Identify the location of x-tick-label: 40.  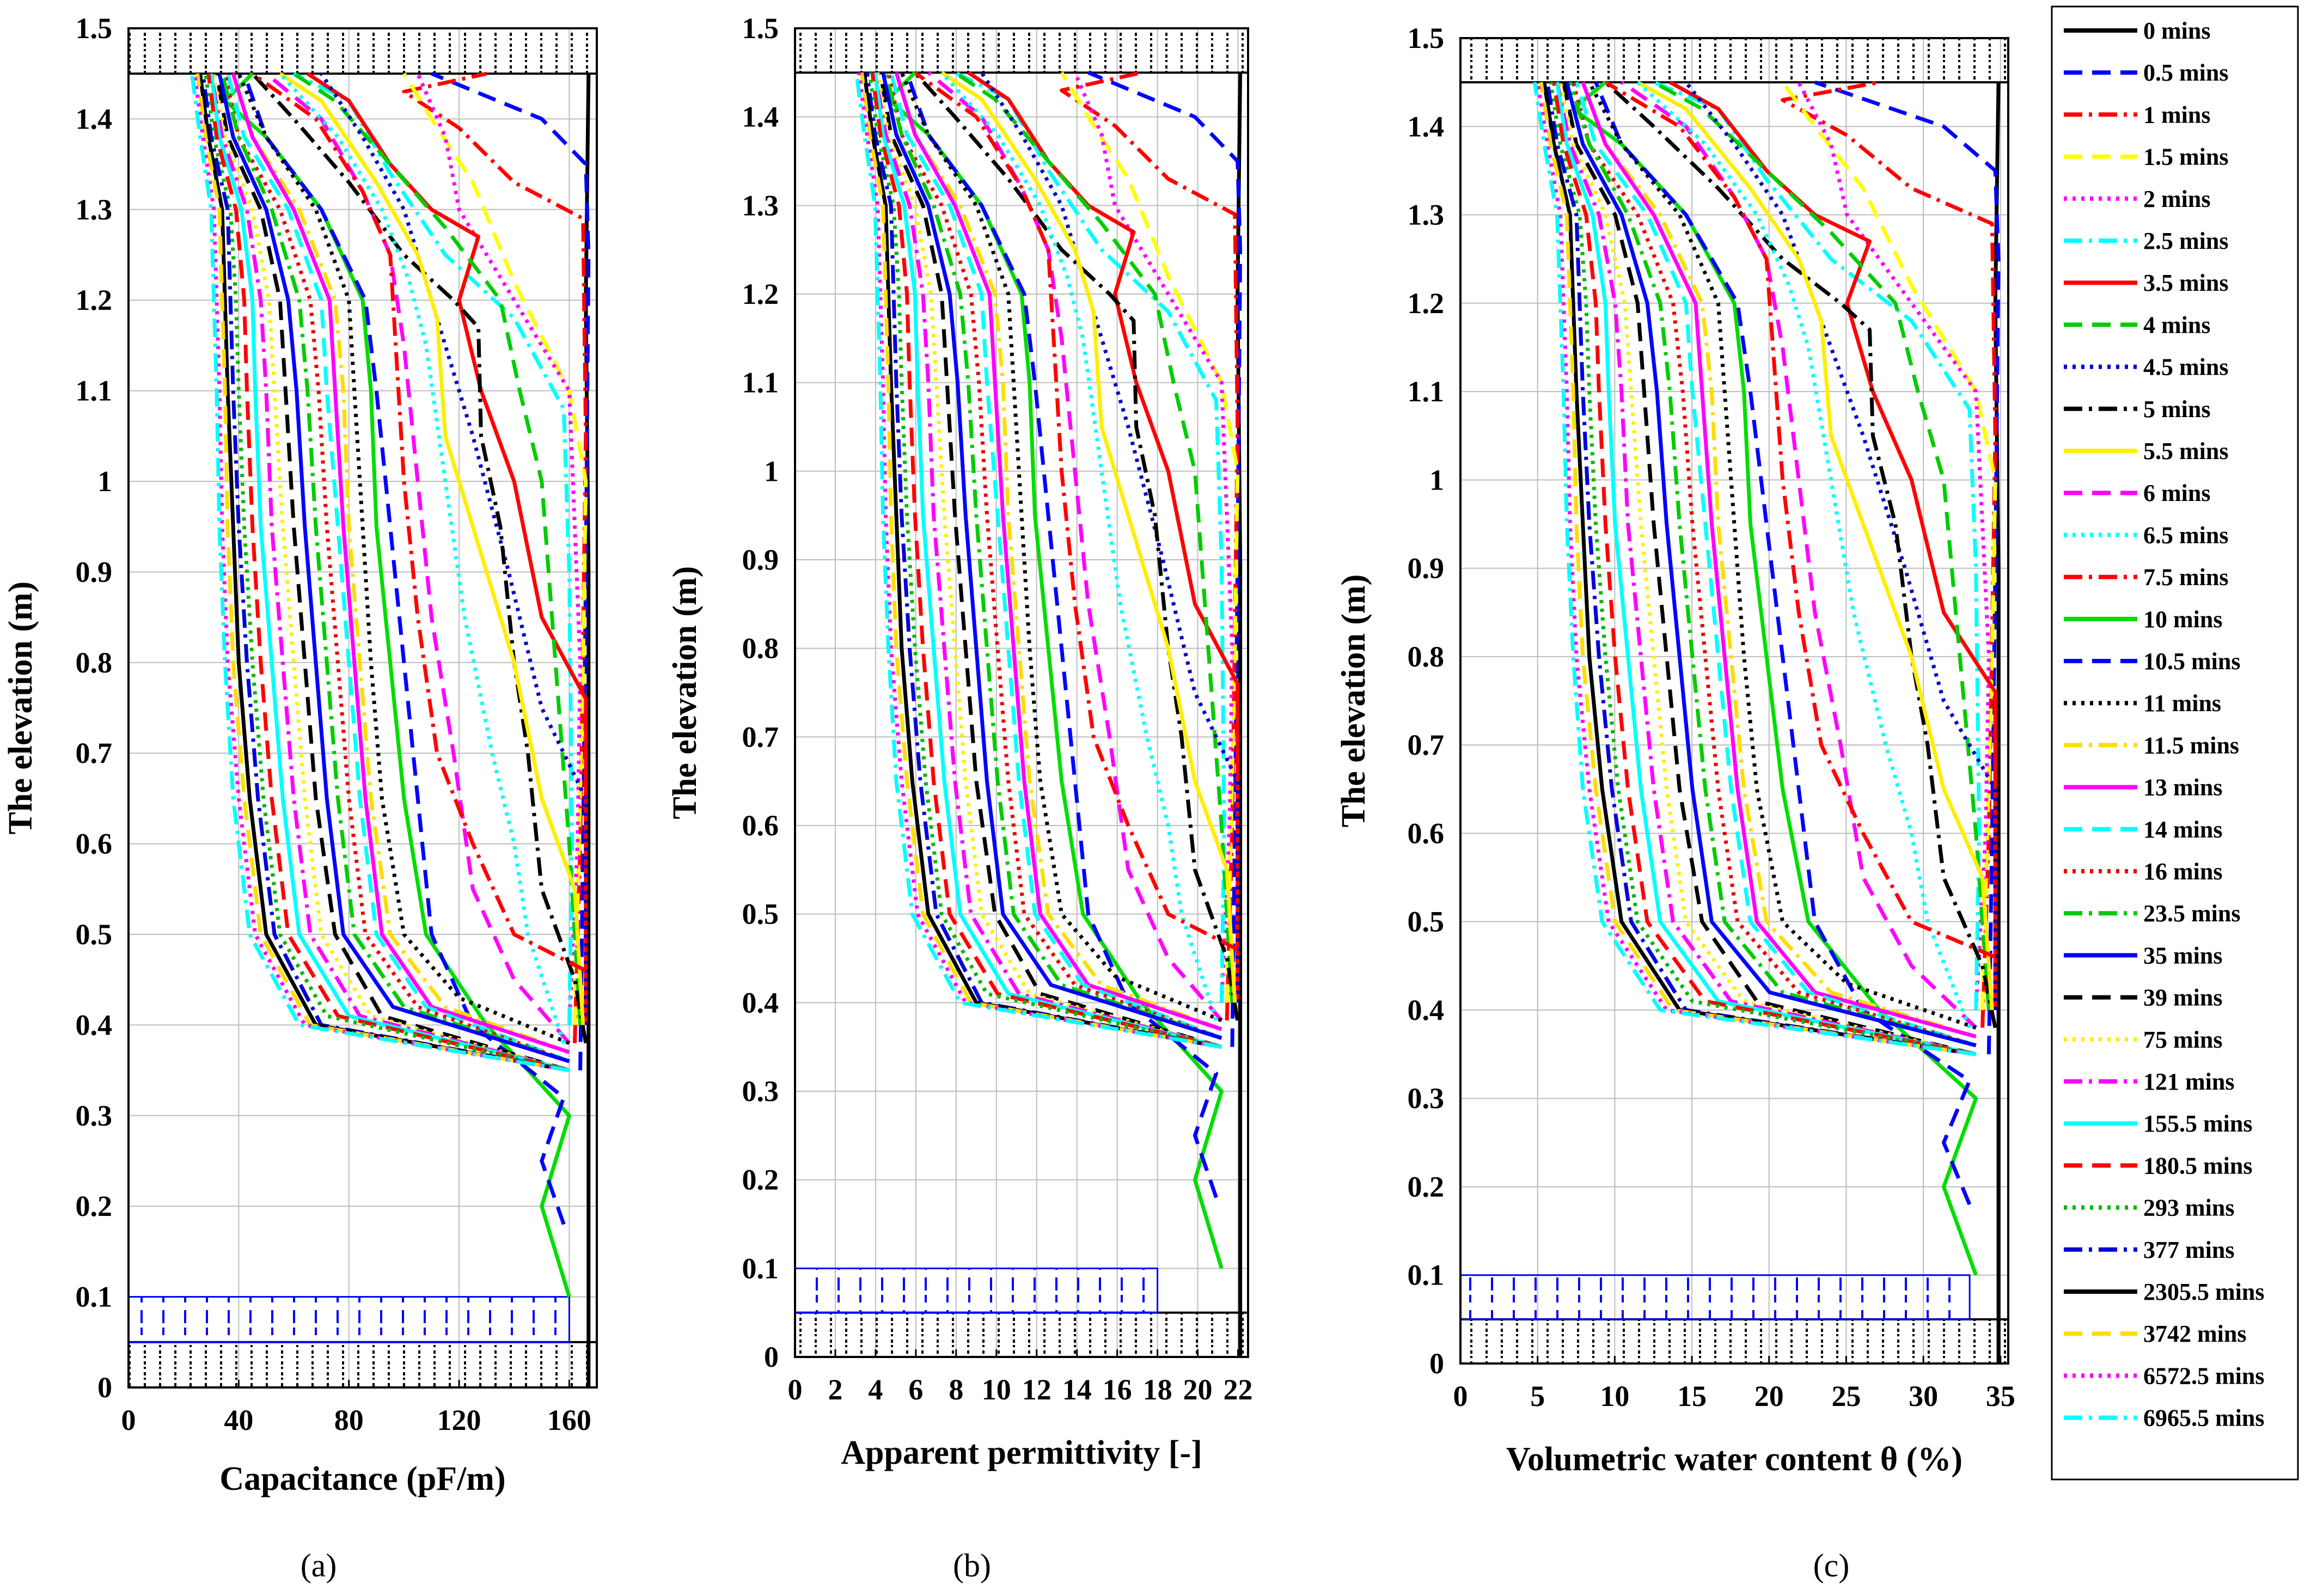
(238, 1420).